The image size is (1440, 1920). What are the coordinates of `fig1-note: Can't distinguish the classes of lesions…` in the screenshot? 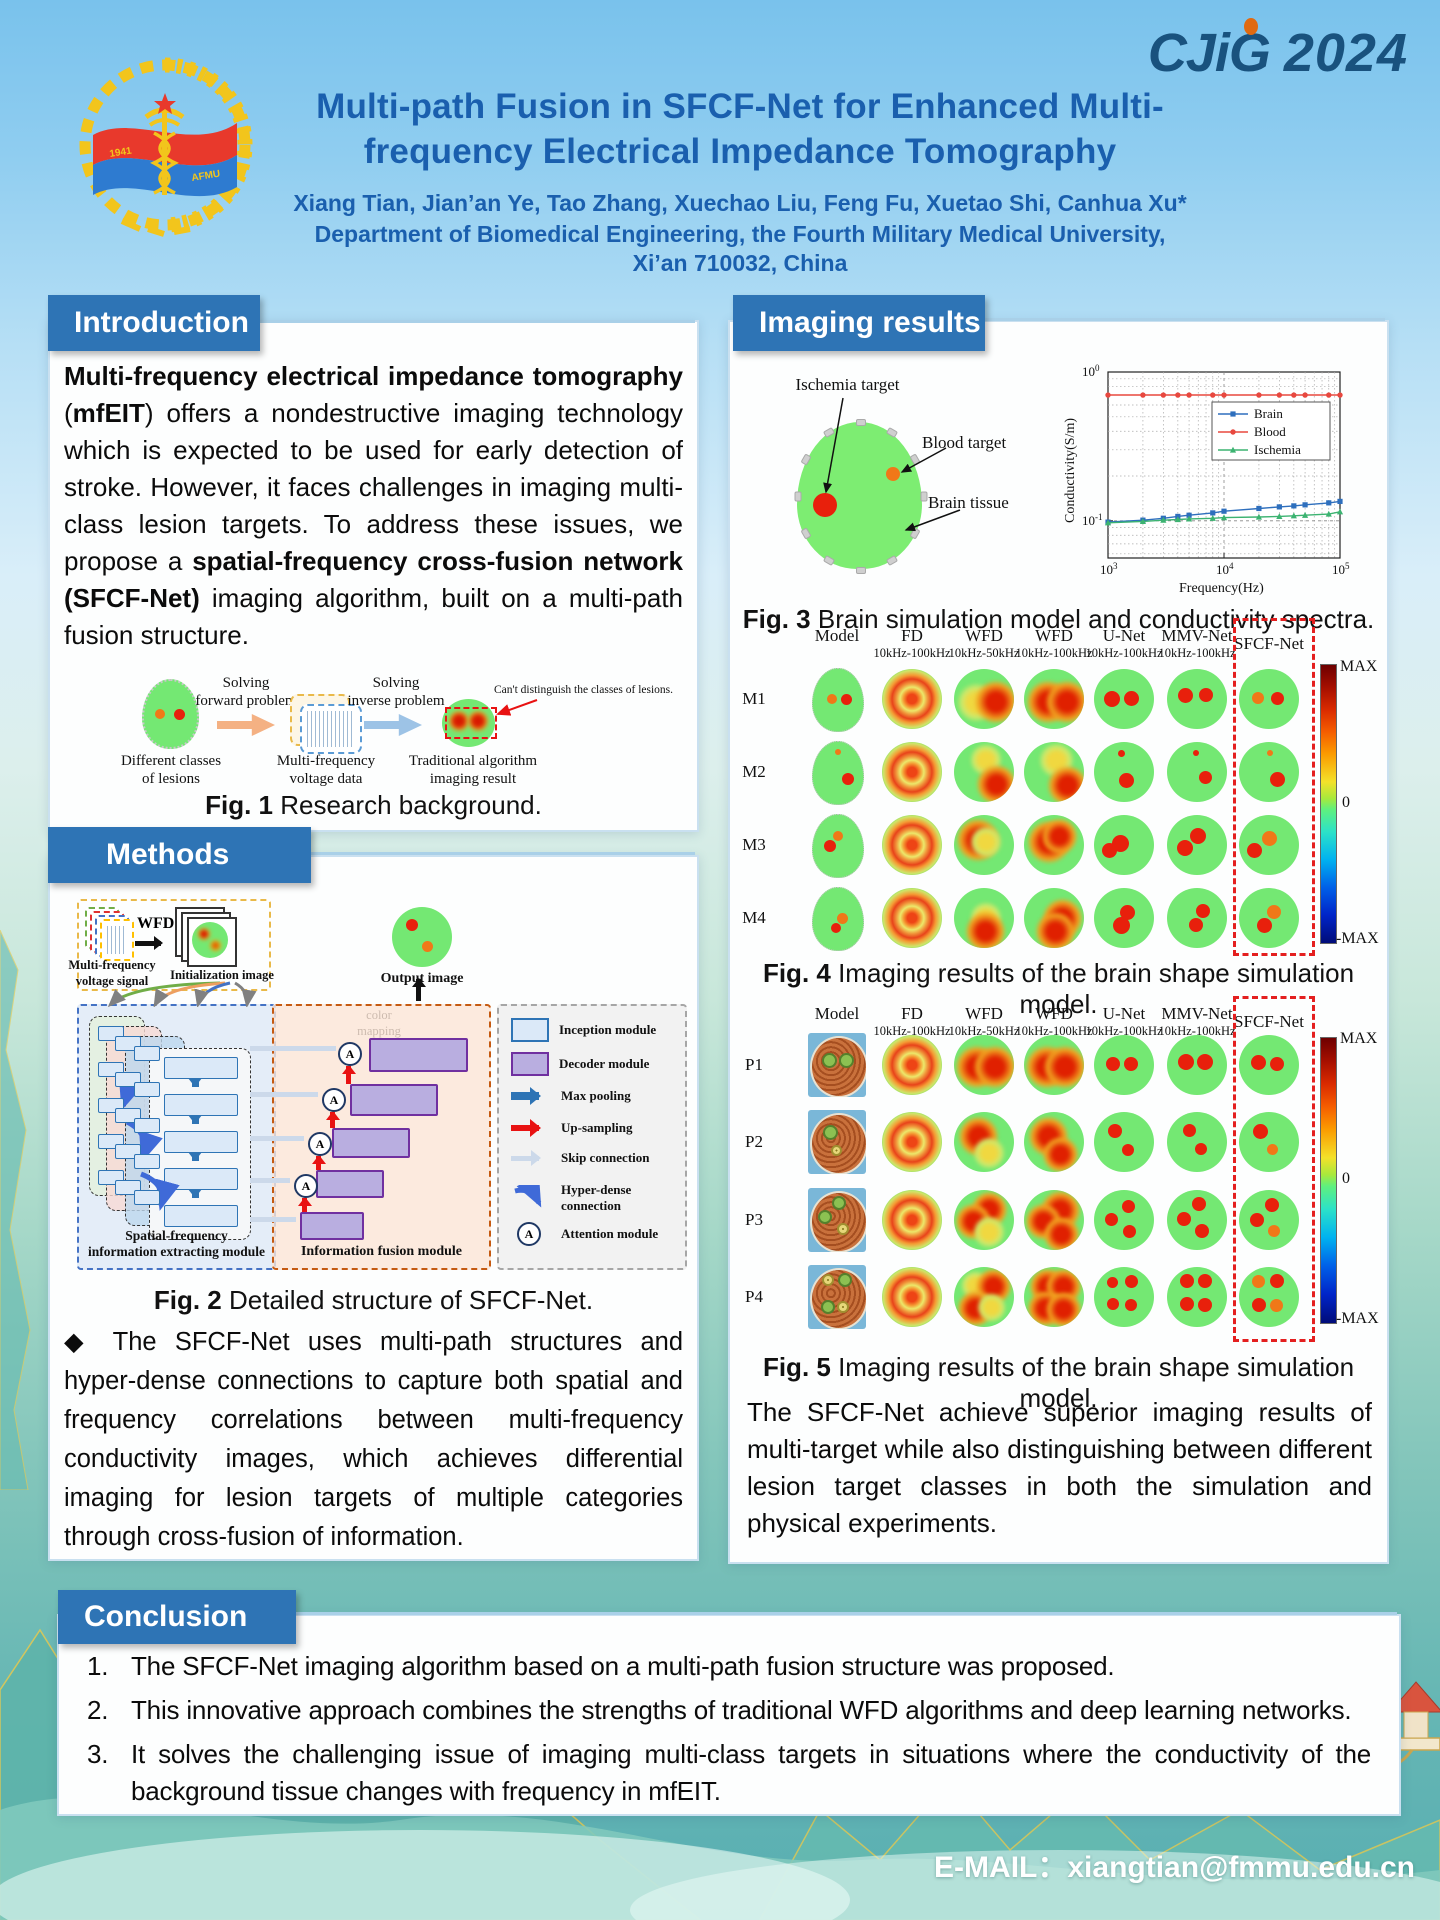 It's located at (584, 690).